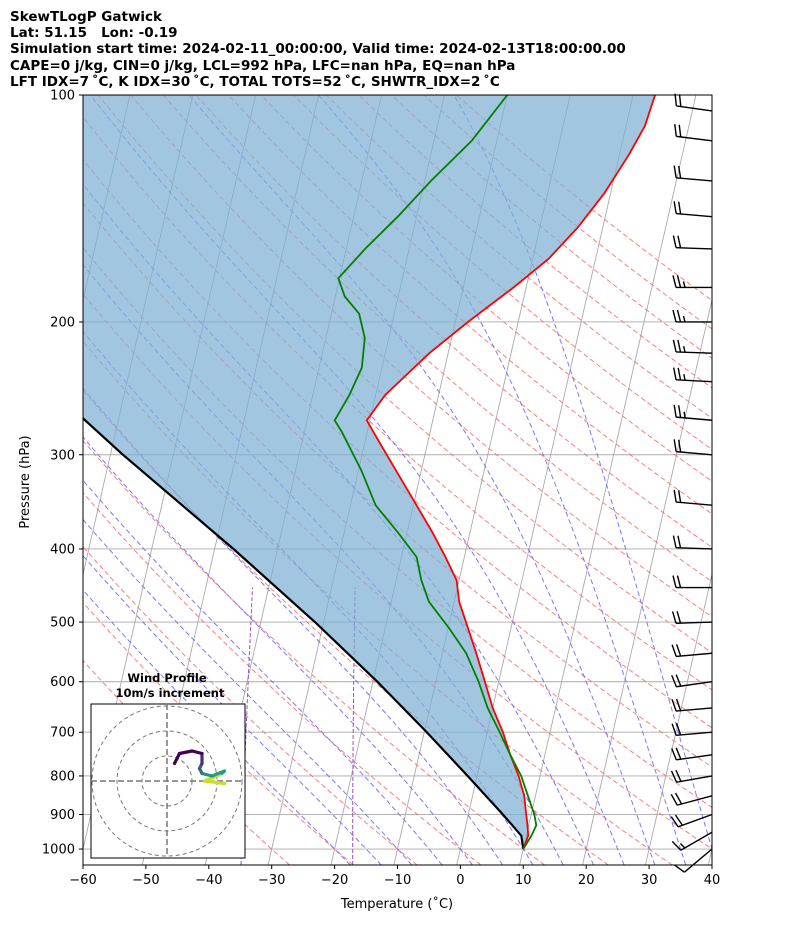 Image resolution: width=794 pixels, height=937 pixels. Describe the element at coordinates (58, 850) in the screenshot. I see `y-tick-label: 1000` at that location.